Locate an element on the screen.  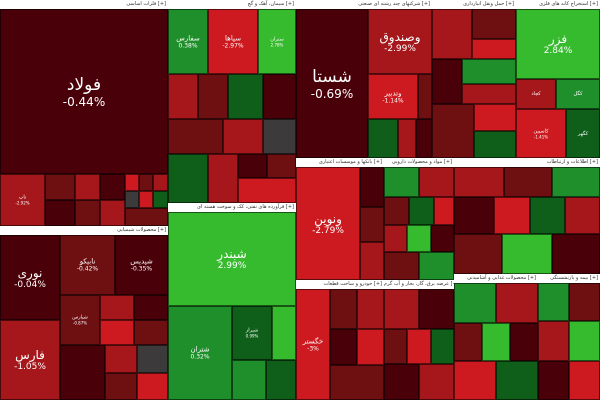
sector-title: خودرو و ساخت قطعات [+] is located at coordinates (340, 284).